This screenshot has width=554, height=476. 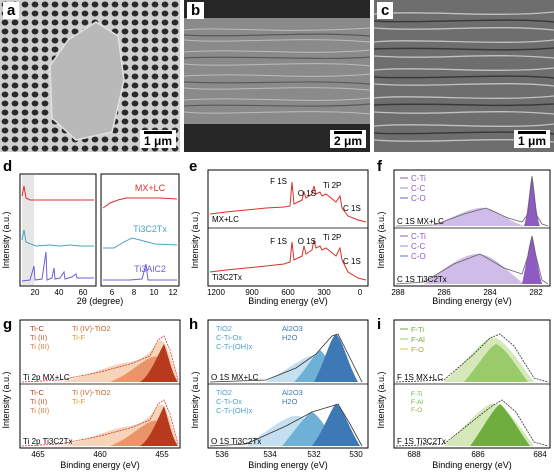 I want to click on e-peak-o1s-bottom: O 1S, so click(x=307, y=241).